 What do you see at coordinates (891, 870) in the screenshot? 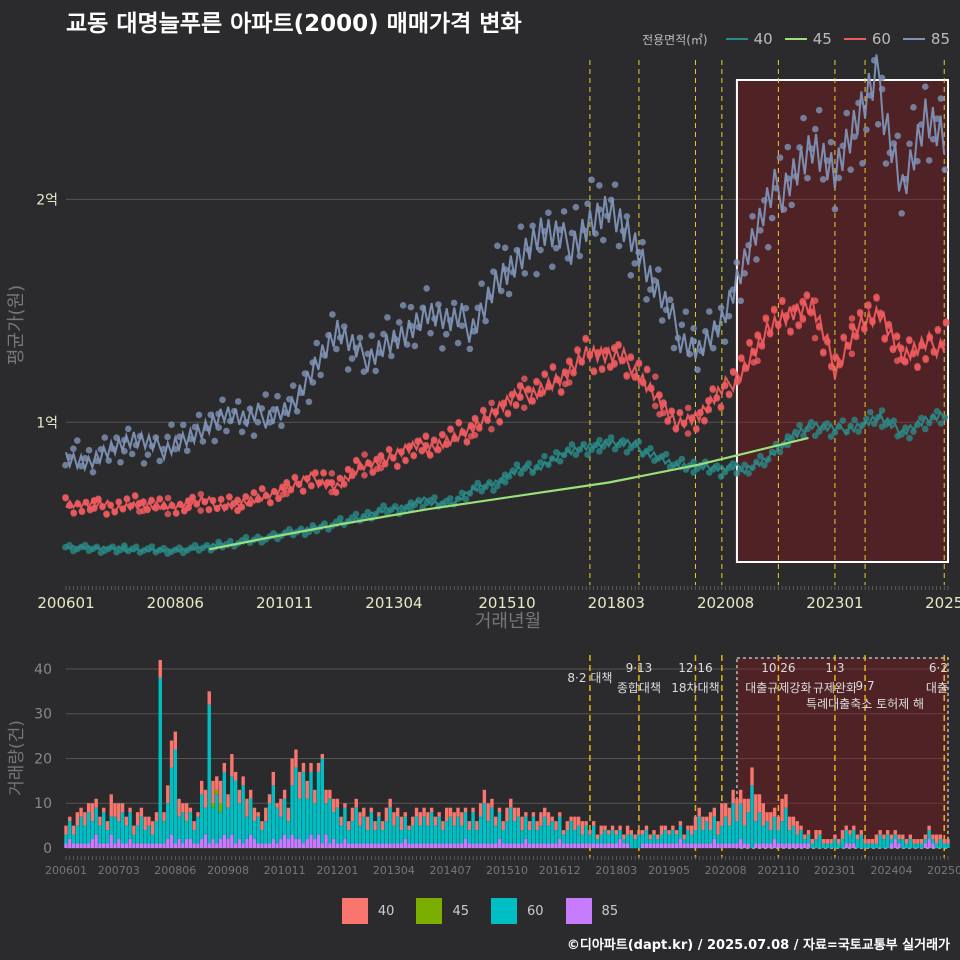
I see `volume-x-tick-label: 202404` at bounding box center [891, 870].